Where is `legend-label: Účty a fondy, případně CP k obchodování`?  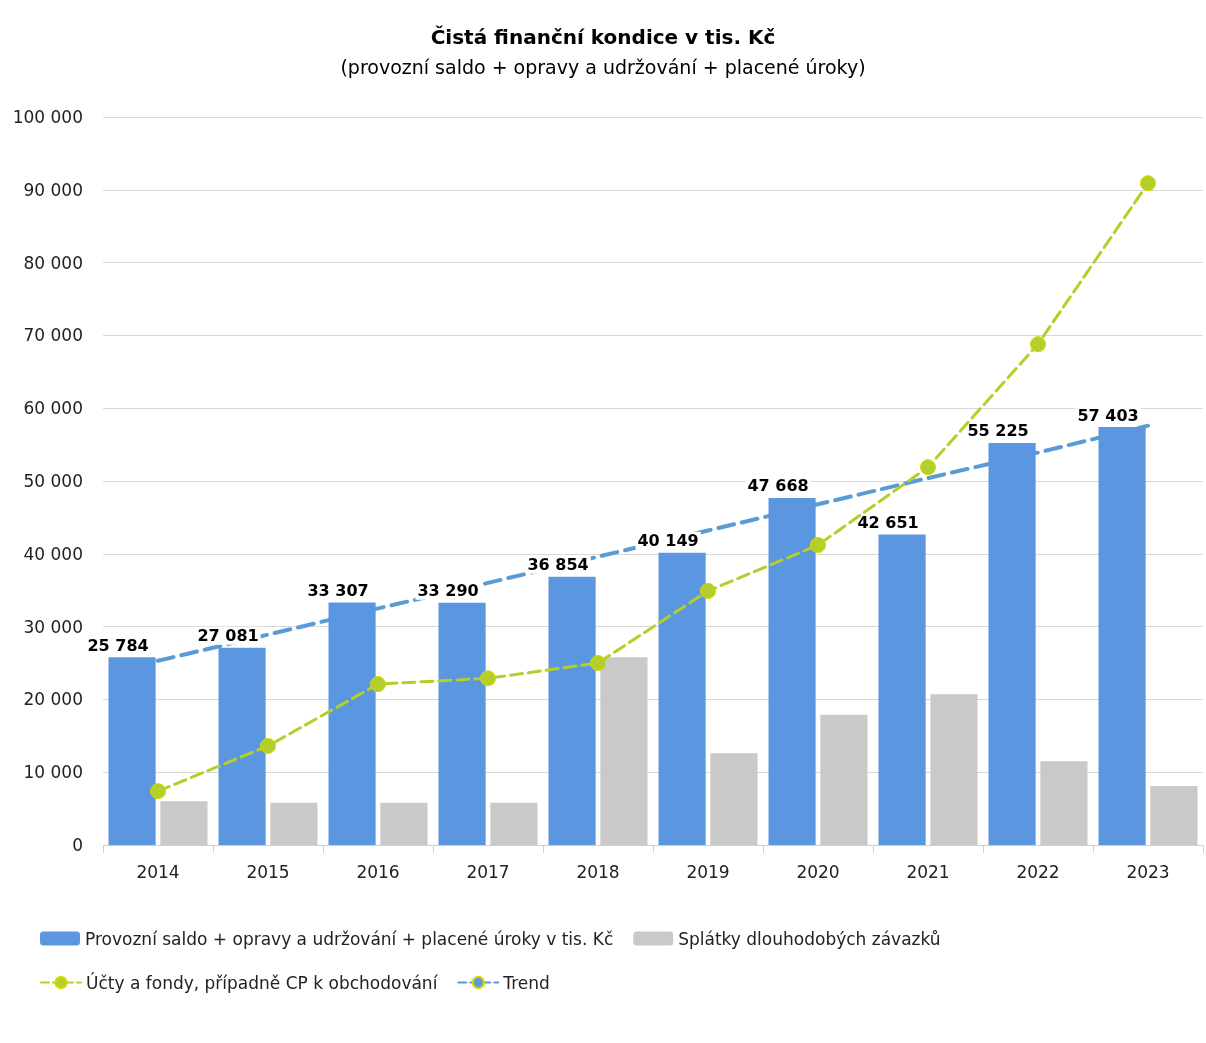
legend-label: Účty a fondy, případně CP k obchodování is located at coordinates (262, 982).